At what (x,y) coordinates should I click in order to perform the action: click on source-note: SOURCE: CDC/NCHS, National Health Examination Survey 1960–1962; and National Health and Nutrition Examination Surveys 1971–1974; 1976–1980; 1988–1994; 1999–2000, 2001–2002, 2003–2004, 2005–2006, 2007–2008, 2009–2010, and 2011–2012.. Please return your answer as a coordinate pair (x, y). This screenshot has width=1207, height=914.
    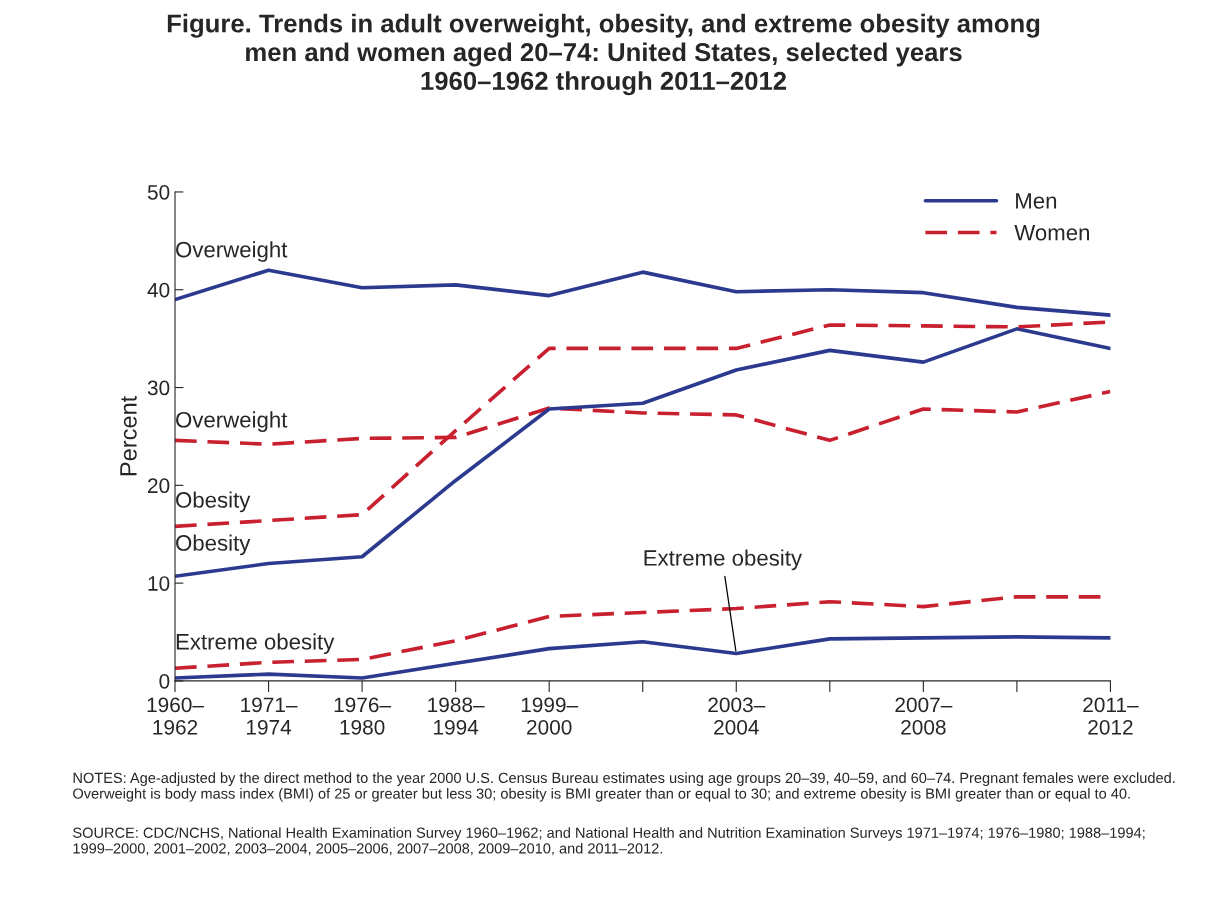
    Looking at the image, I should click on (609, 841).